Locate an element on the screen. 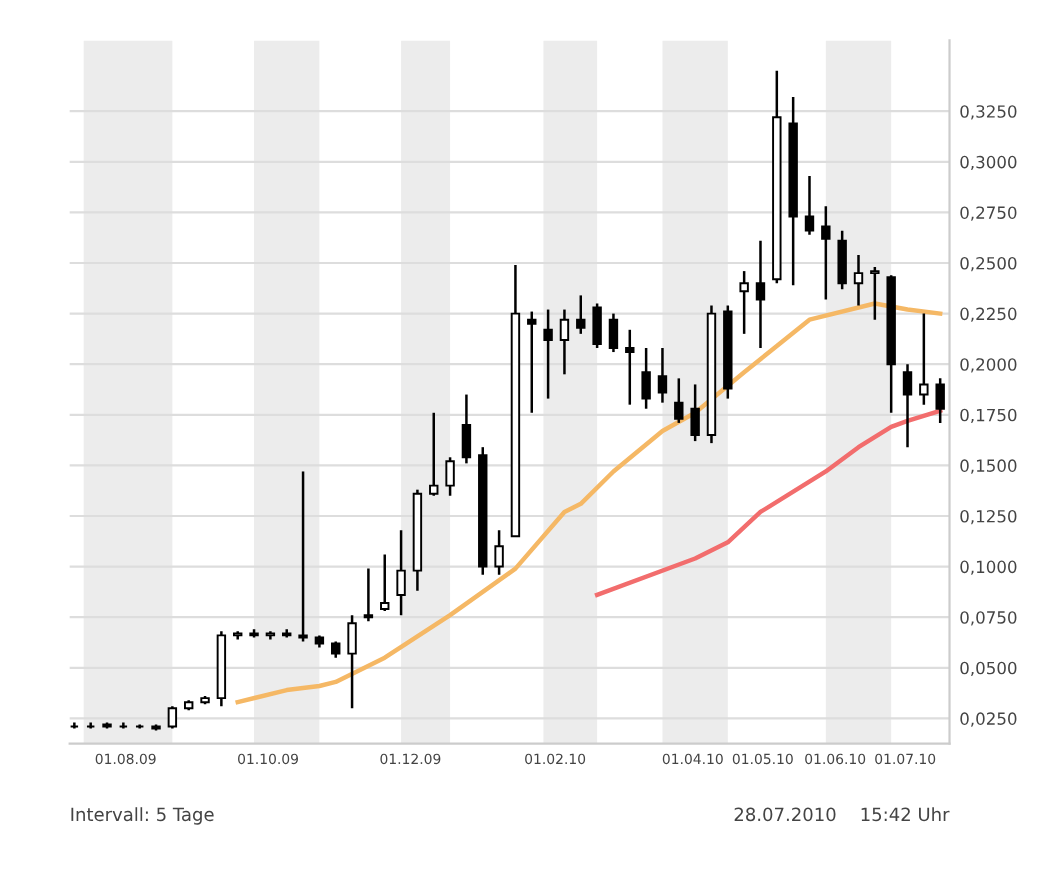 The height and width of the screenshot is (878, 1040). text: 28.07.2010 15:42 Uhr is located at coordinates (842, 814).